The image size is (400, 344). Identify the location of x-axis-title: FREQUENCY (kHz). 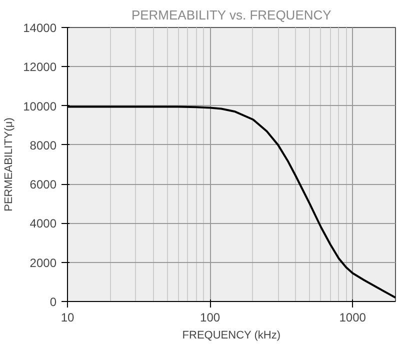
(231, 336).